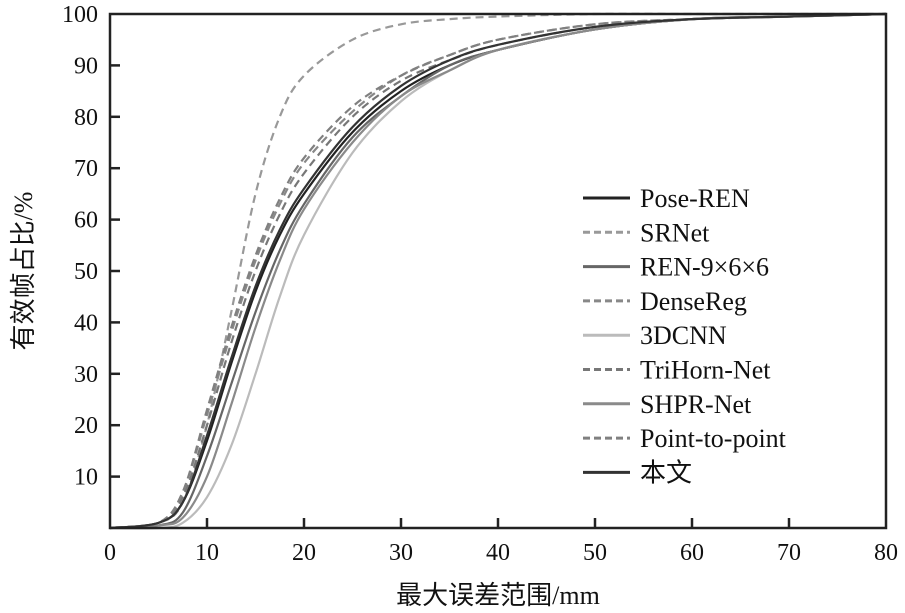  What do you see at coordinates (86, 323) in the screenshot?
I see `y-tick-label: 40` at bounding box center [86, 323].